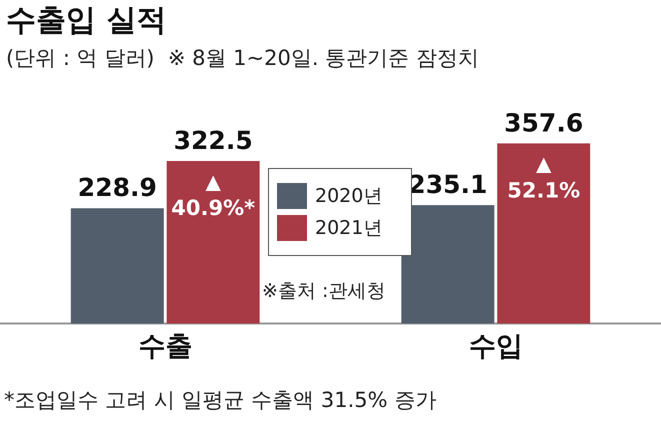 The image size is (661, 422). Describe the element at coordinates (220, 400) in the screenshot. I see `text: *조업일수 고려 시 일평균 수출액 31.5% 증가` at that location.